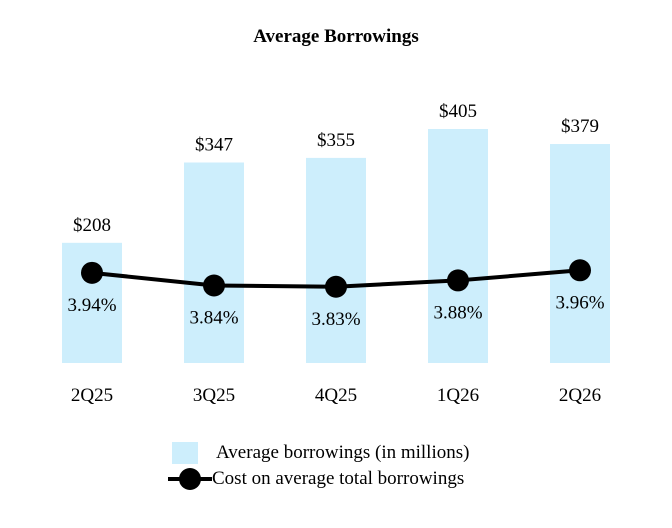  Describe the element at coordinates (458, 395) in the screenshot. I see `category-tick-label: 1Q26` at that location.